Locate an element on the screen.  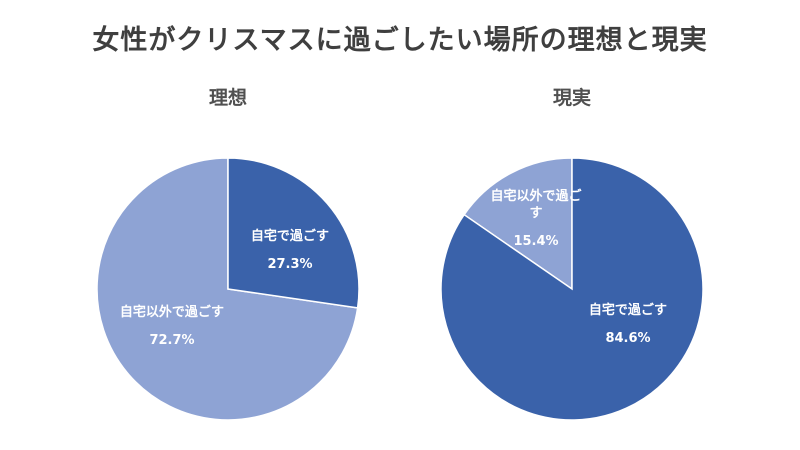
slice-category-label-ideal-home: 自宅で過ごす is located at coordinates (290, 236).